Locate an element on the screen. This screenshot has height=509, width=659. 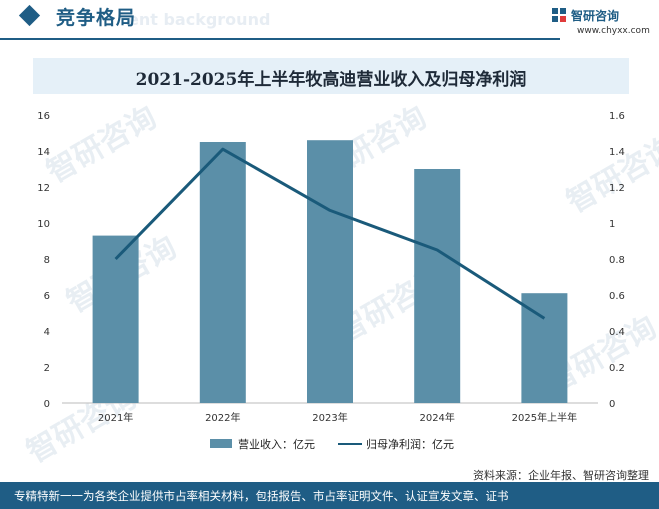
legend-label-revenue: 营业收入：亿元 is located at coordinates (276, 444).